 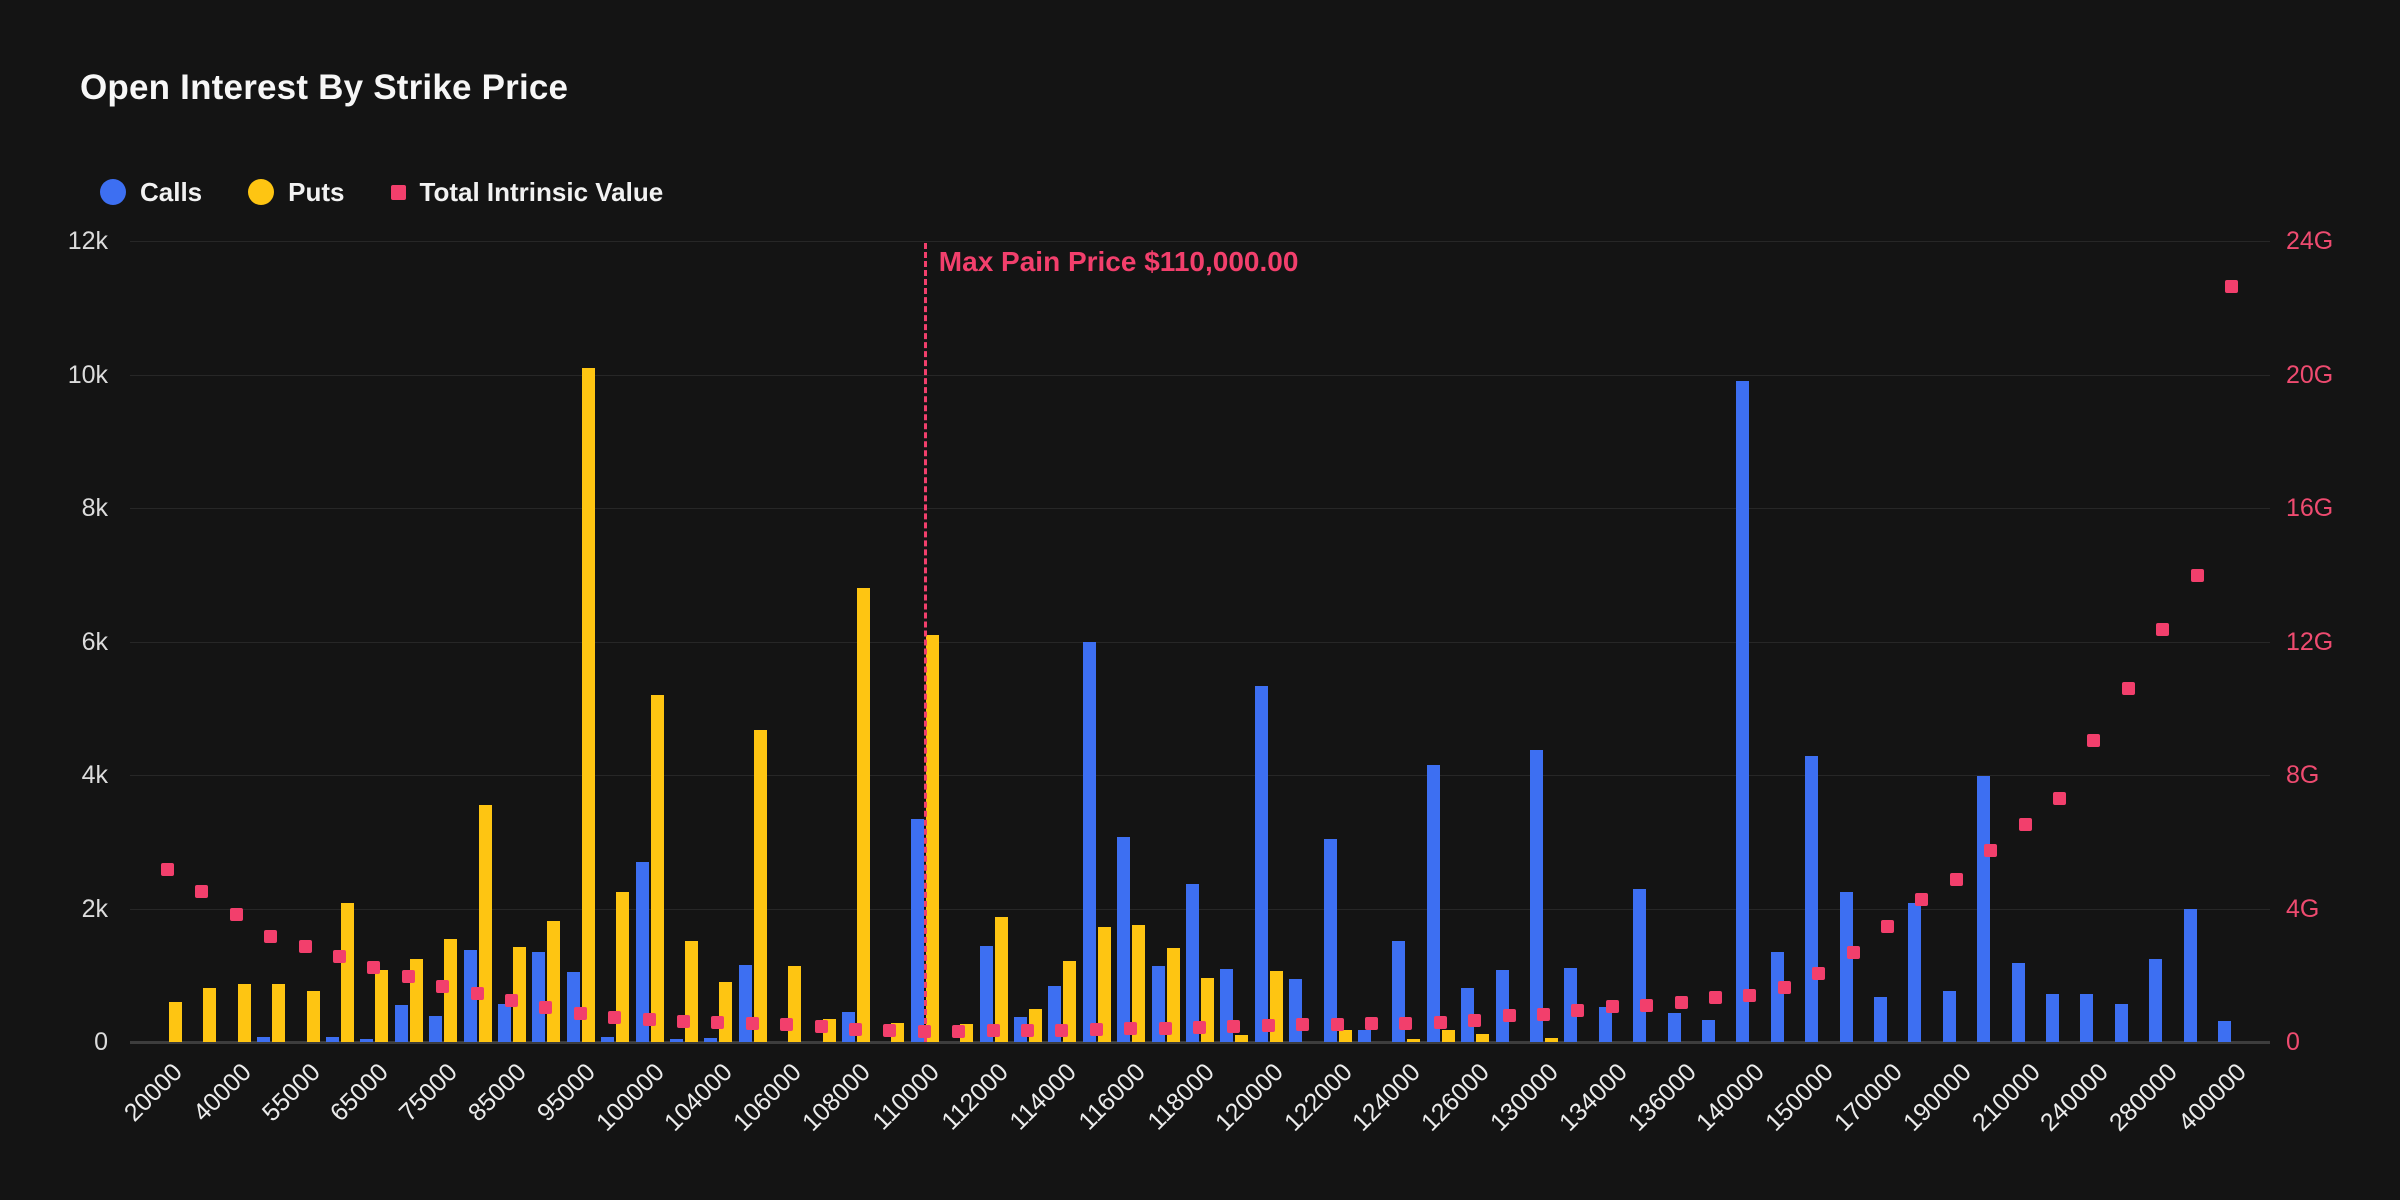 What do you see at coordinates (296, 192) in the screenshot?
I see `legend-item-puts: Puts` at bounding box center [296, 192].